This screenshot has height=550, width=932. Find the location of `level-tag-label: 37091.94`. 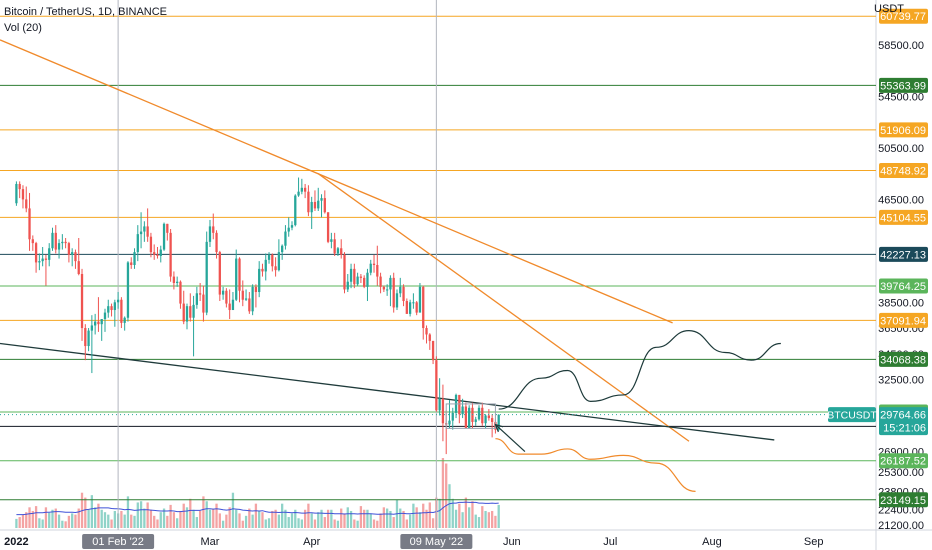

level-tag-label: 37091.94 is located at coordinates (903, 321).